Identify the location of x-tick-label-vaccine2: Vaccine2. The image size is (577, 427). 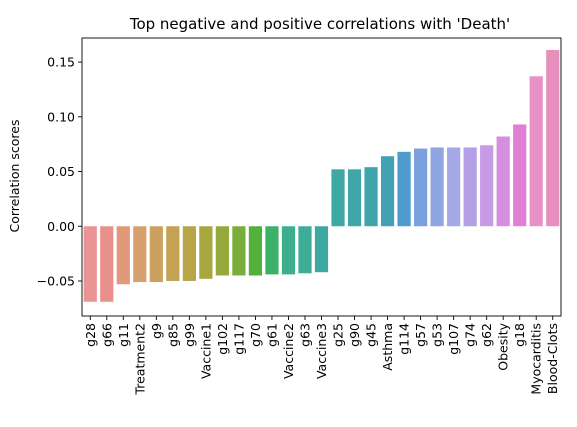
(288, 351).